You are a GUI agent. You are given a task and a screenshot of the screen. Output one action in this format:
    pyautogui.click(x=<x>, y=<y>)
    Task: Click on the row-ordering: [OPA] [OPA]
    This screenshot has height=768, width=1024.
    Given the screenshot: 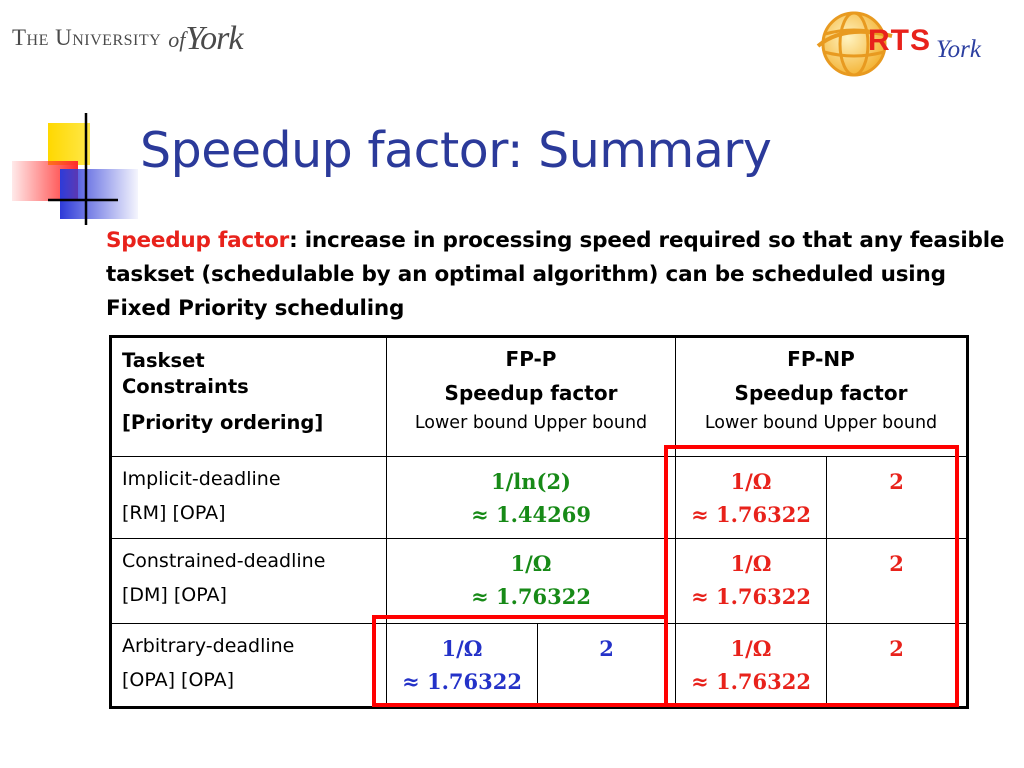 What is the action you would take?
    pyautogui.click(x=178, y=680)
    